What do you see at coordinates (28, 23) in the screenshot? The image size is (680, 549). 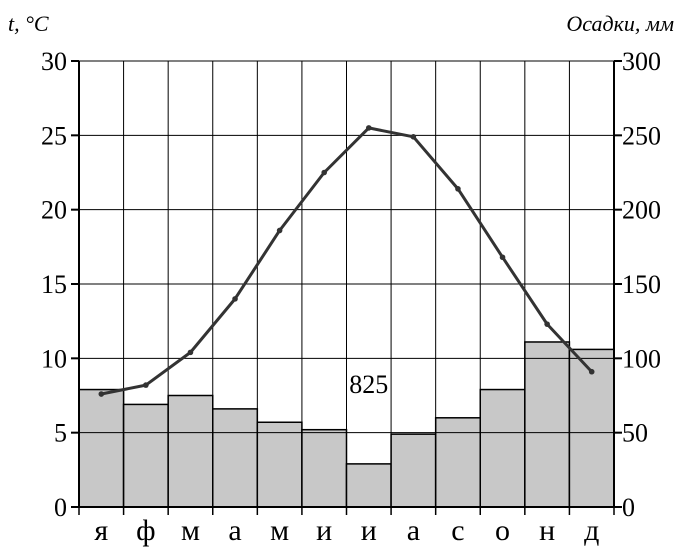 I see `left-axis-label: t, °C` at bounding box center [28, 23].